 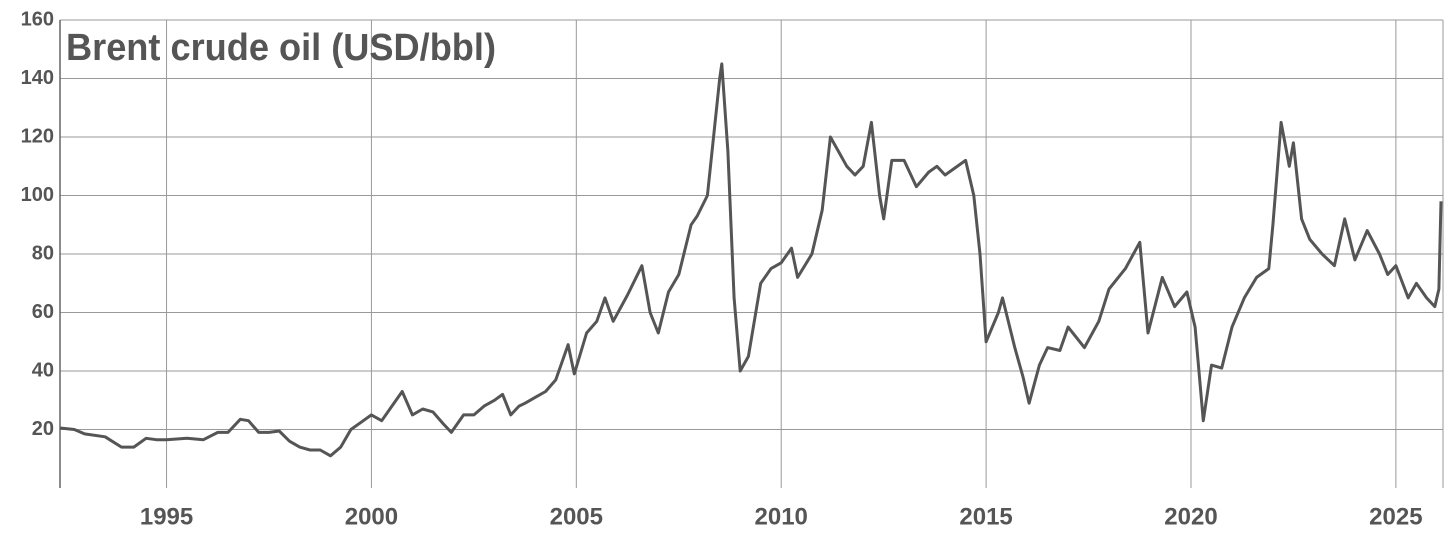 What do you see at coordinates (43, 370) in the screenshot?
I see `y-tick-label: 40` at bounding box center [43, 370].